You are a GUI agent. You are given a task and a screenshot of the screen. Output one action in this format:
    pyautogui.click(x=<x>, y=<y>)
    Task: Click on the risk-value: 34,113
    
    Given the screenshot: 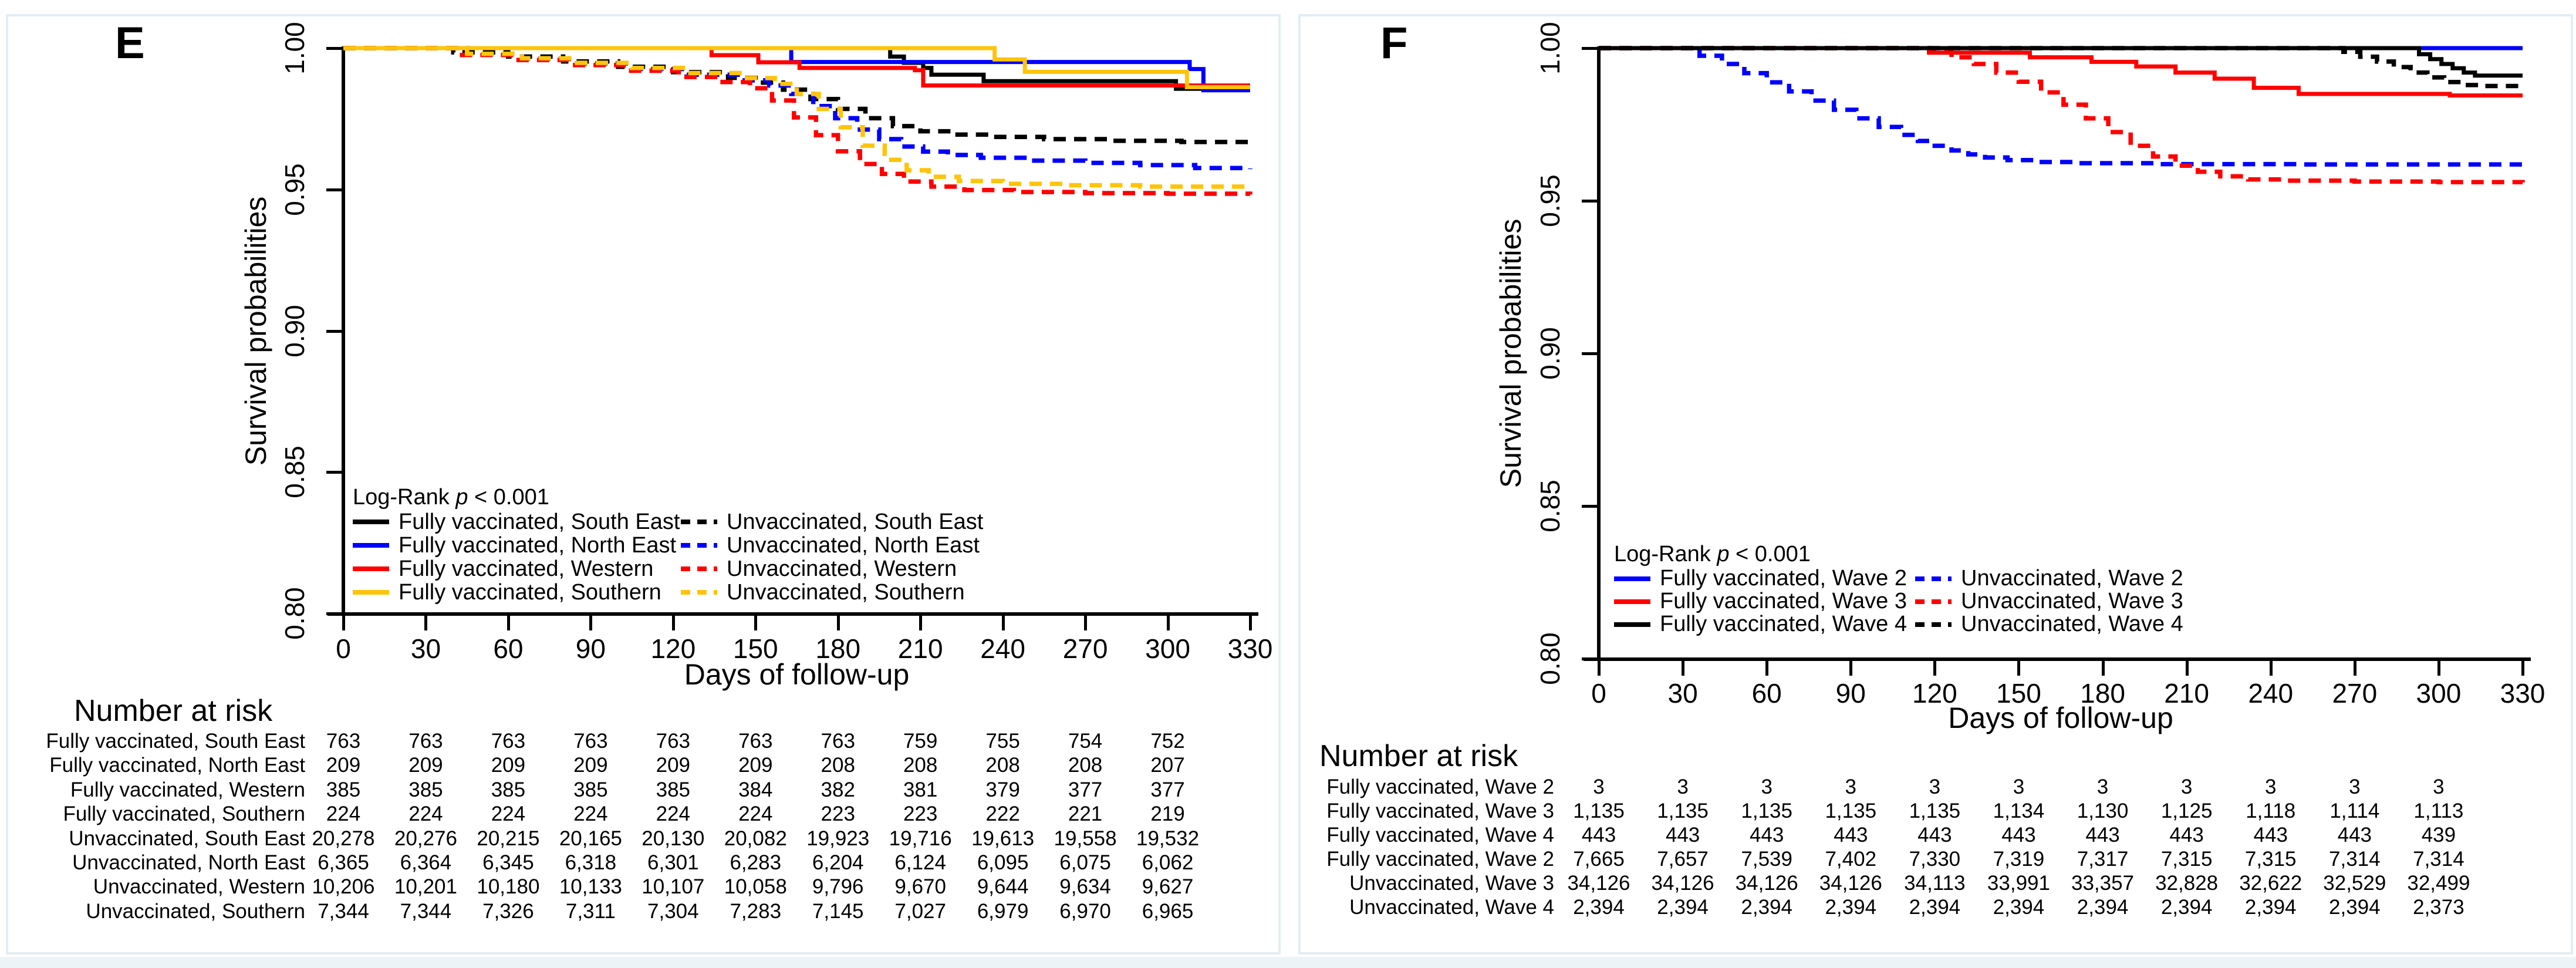 What is the action you would take?
    pyautogui.click(x=1935, y=884)
    